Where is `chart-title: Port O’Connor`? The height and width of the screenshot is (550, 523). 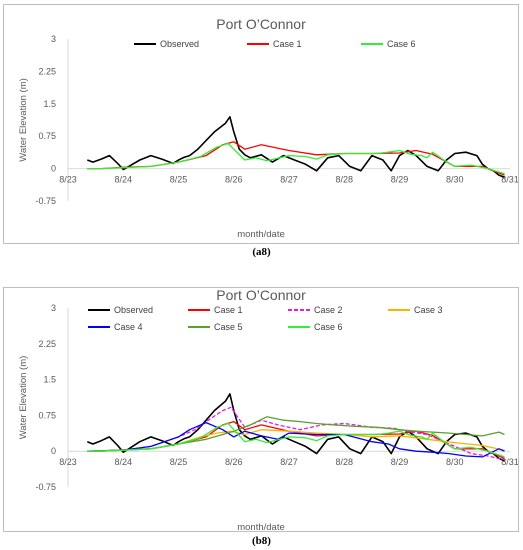 chart-title: Port O’Connor is located at coordinates (261, 24).